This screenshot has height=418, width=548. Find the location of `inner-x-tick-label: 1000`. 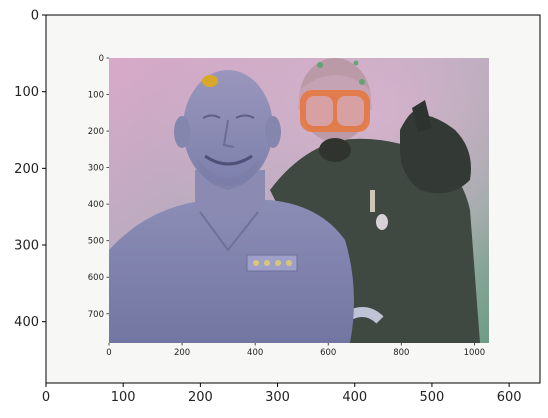

inner-x-tick-label: 1000 is located at coordinates (475, 353).